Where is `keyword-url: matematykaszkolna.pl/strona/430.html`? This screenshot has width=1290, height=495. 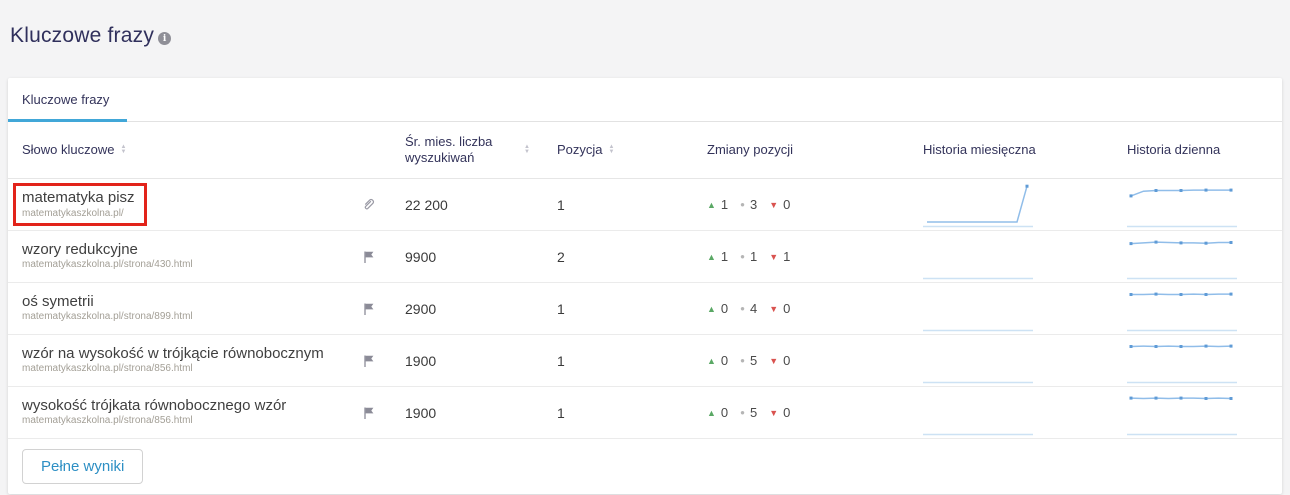
keyword-url: matematykaszkolna.pl/strona/430.html is located at coordinates (107, 265).